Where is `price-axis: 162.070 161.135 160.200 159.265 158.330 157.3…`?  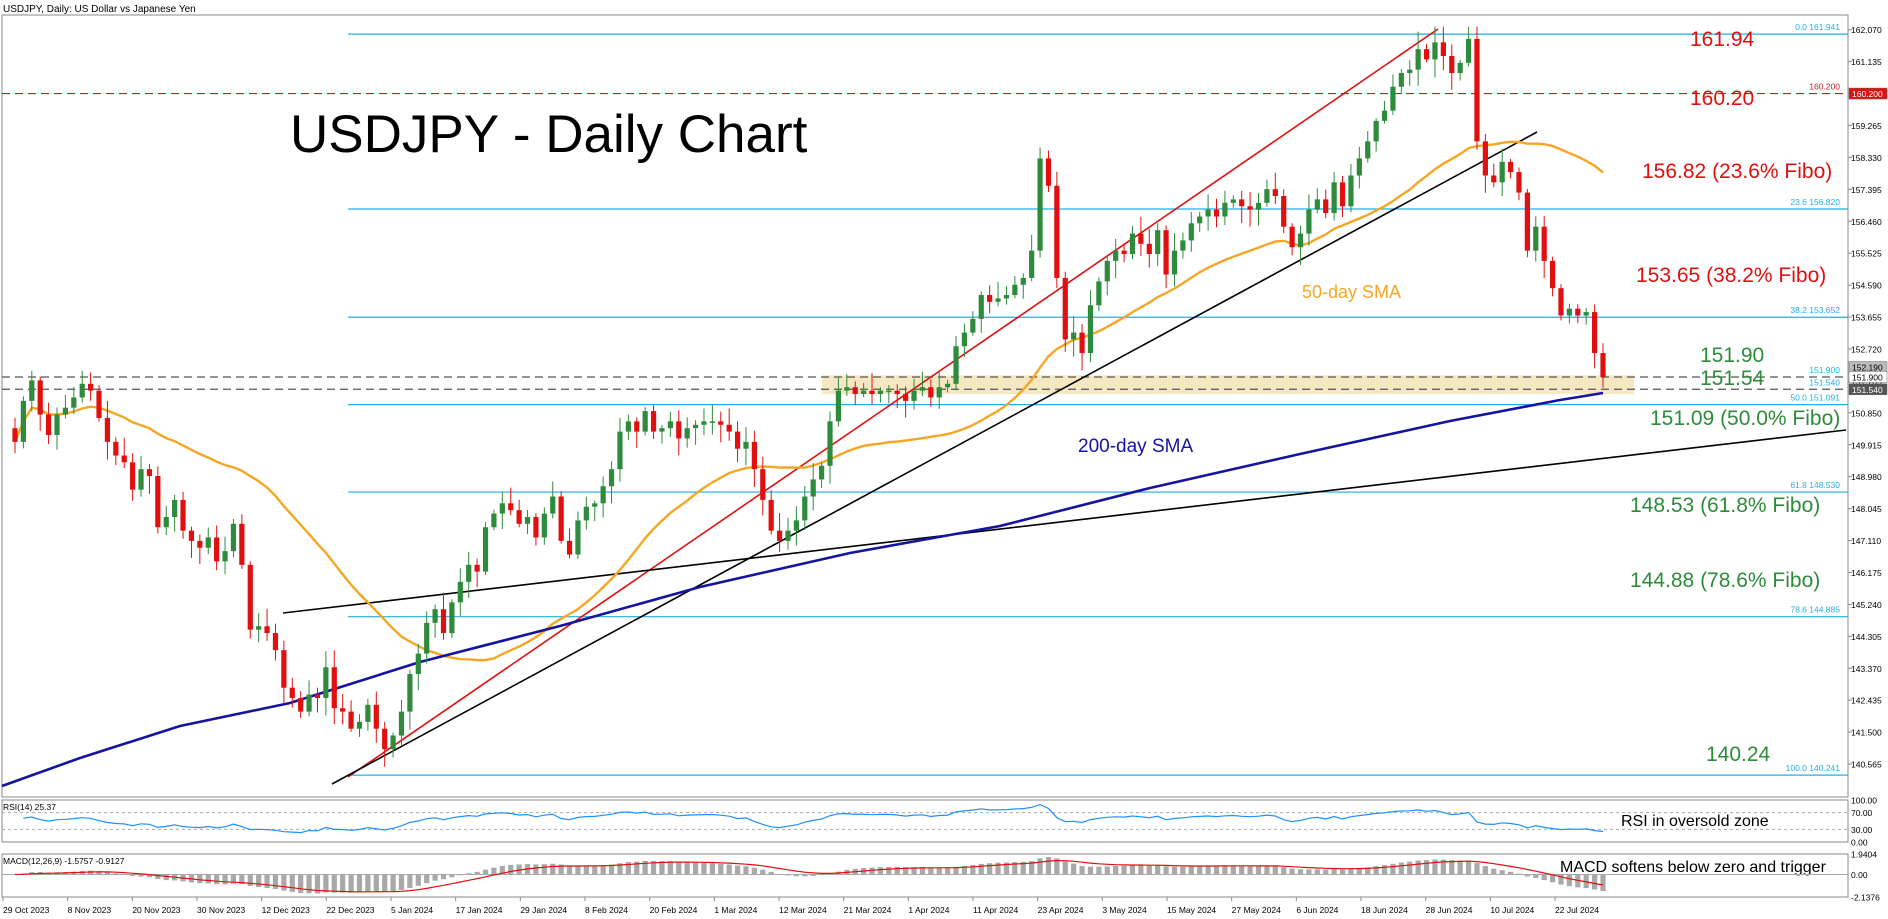 price-axis: 162.070 161.135 160.200 159.265 158.330 157.3… is located at coordinates (1867, 406).